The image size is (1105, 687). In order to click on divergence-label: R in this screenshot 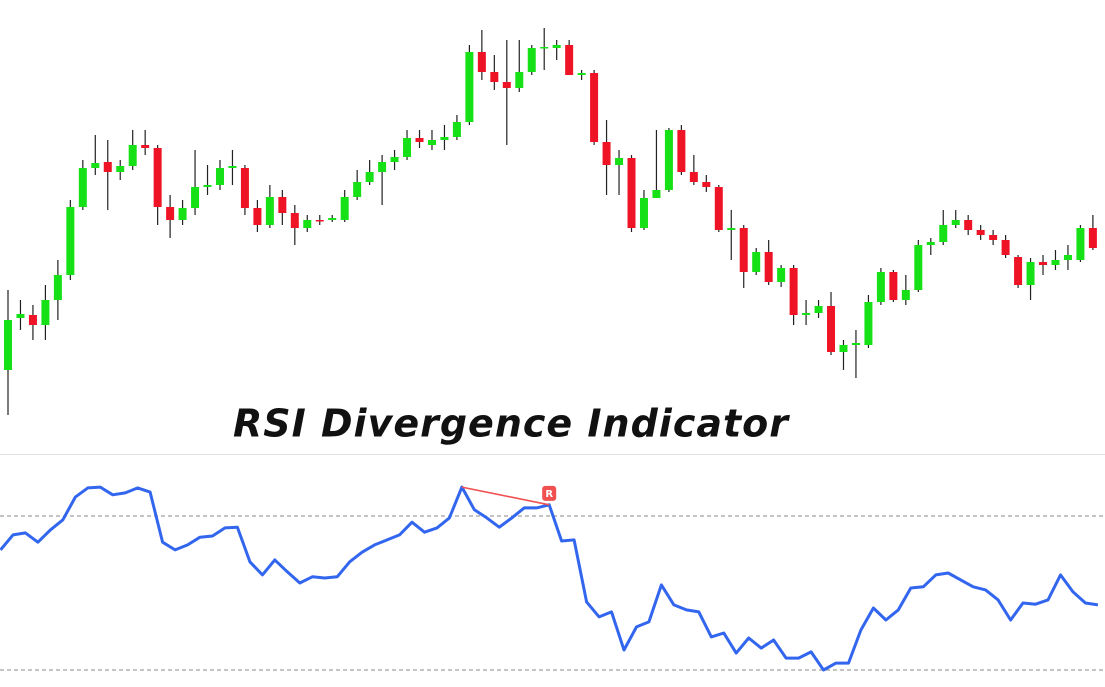, I will do `click(549, 494)`.